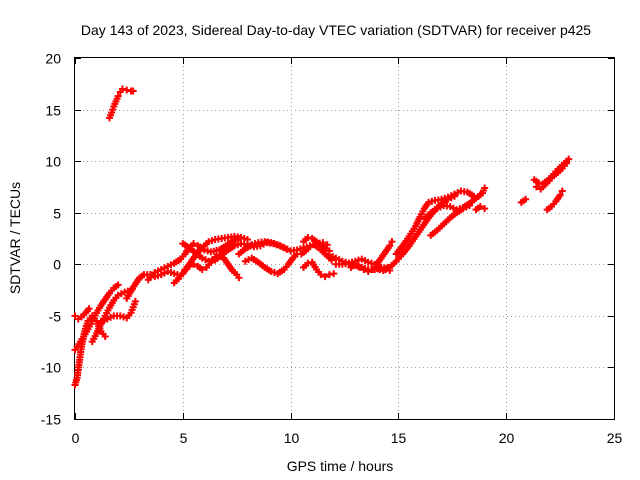 The width and height of the screenshot is (640, 480). I want to click on y-tick-label: 10, so click(53, 162).